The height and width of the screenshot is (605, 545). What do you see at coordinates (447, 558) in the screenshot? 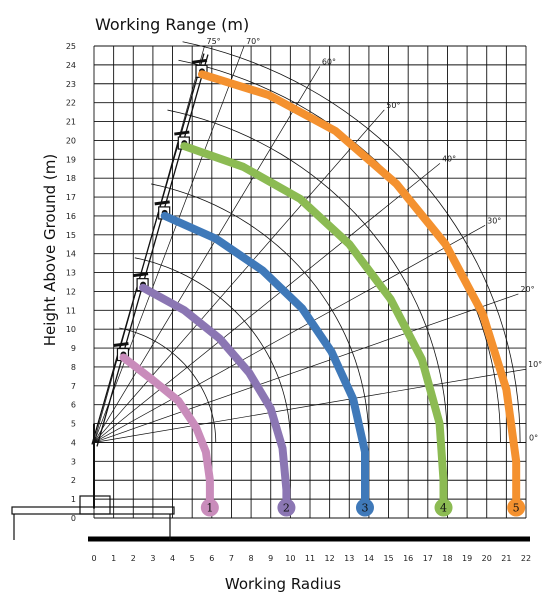
I see `x-tick-label: 18` at bounding box center [447, 558].